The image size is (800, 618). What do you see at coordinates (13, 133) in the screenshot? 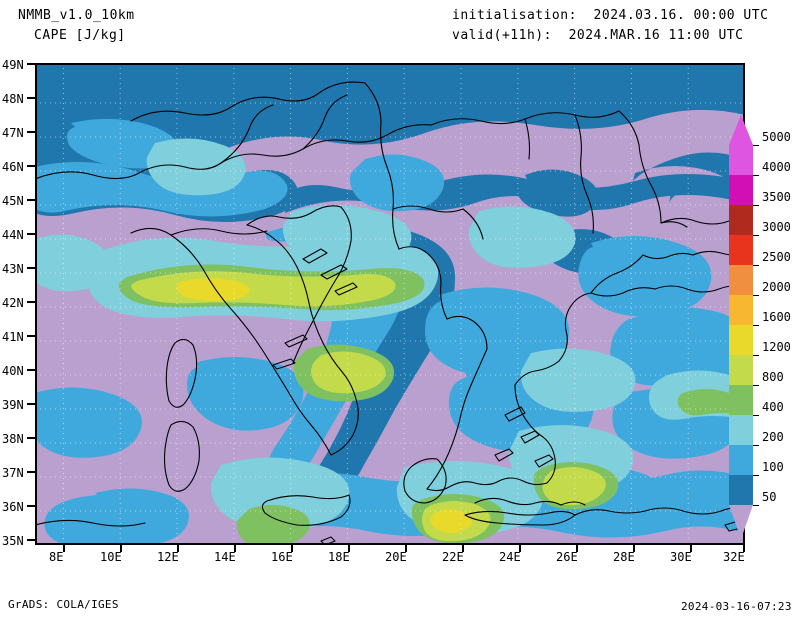
I see `y-tick-47N: 47N` at bounding box center [13, 133].